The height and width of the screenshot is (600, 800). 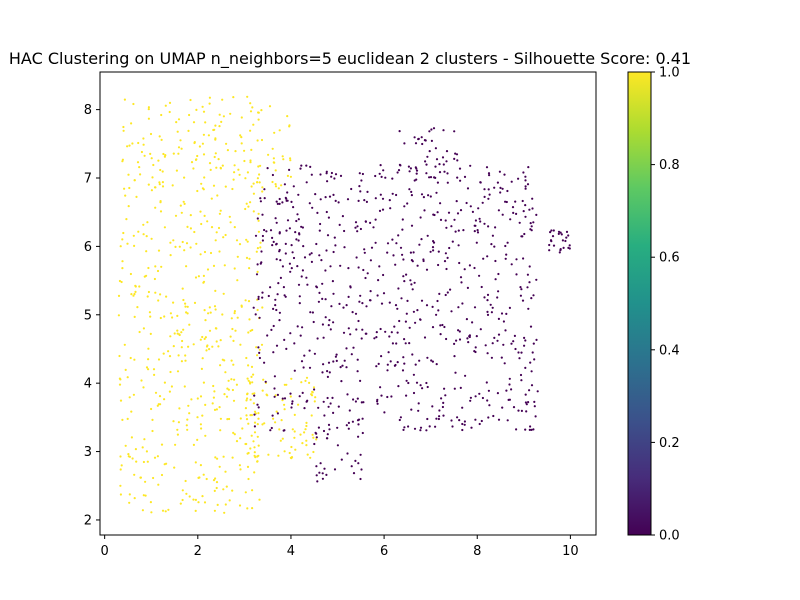 I want to click on y-tick-label: 4, so click(x=88, y=384).